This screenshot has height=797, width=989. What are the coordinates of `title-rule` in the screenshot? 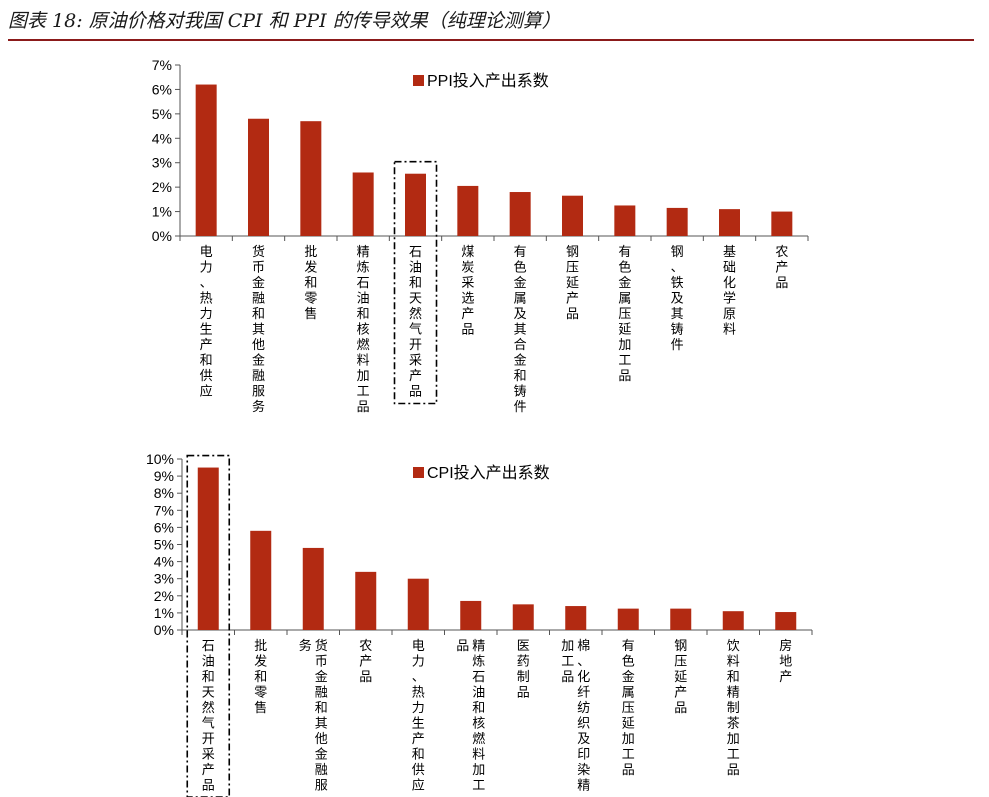 It's located at (491, 40).